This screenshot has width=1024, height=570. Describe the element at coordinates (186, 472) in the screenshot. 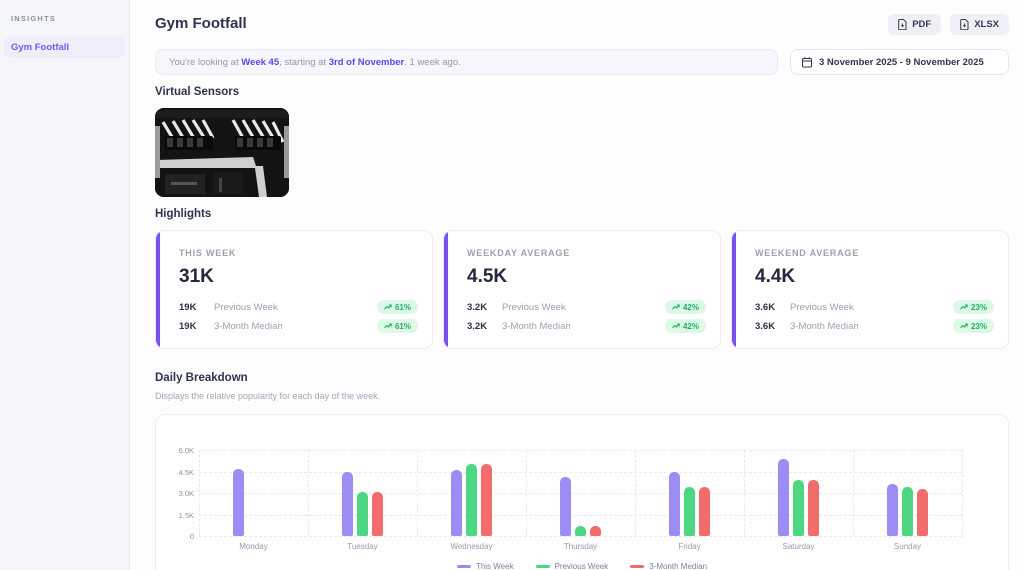

I see `y-axis-tick-label: 4.5K` at that location.